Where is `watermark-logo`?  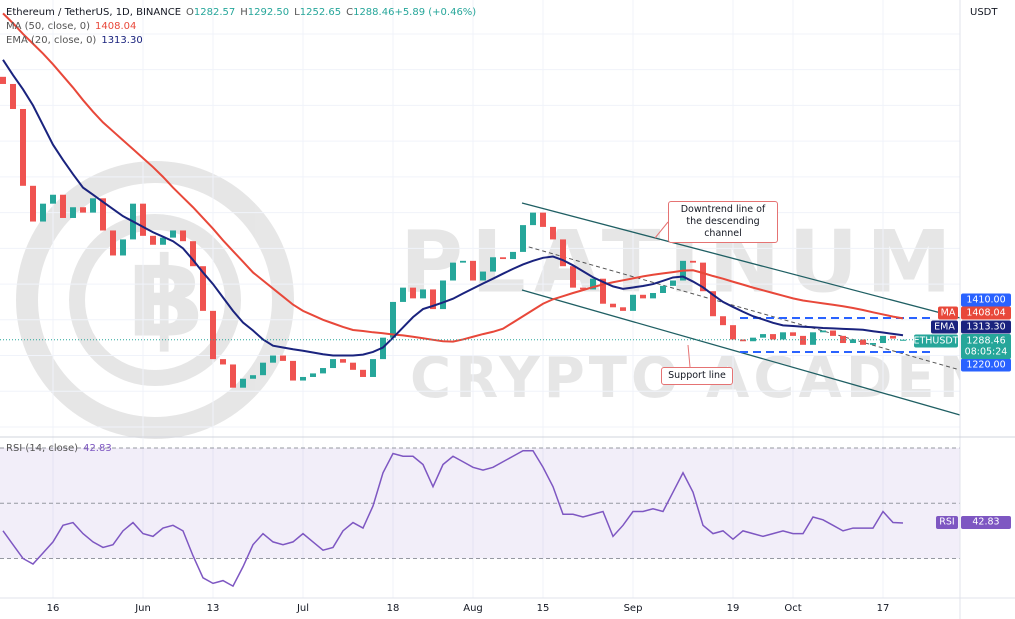 watermark-logo is located at coordinates (155, 300).